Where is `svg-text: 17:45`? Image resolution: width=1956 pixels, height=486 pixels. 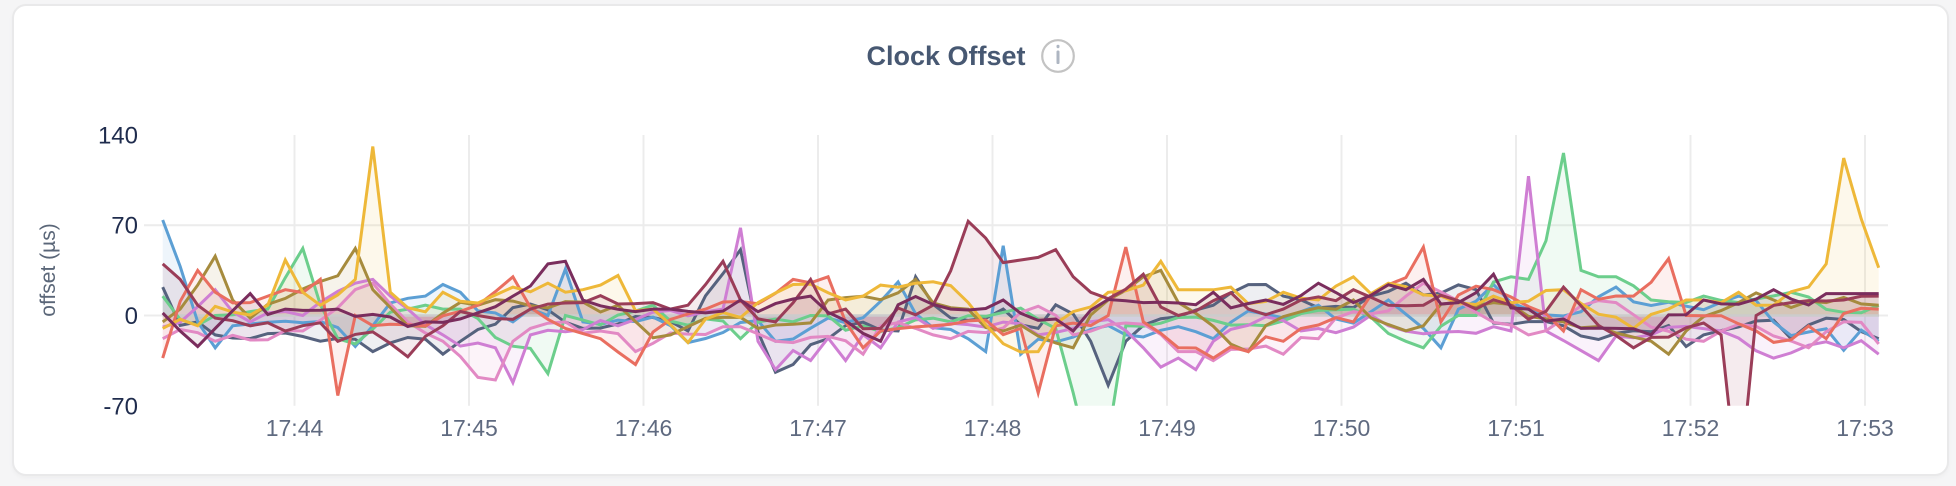 svg-text: 17:45 is located at coordinates (469, 428).